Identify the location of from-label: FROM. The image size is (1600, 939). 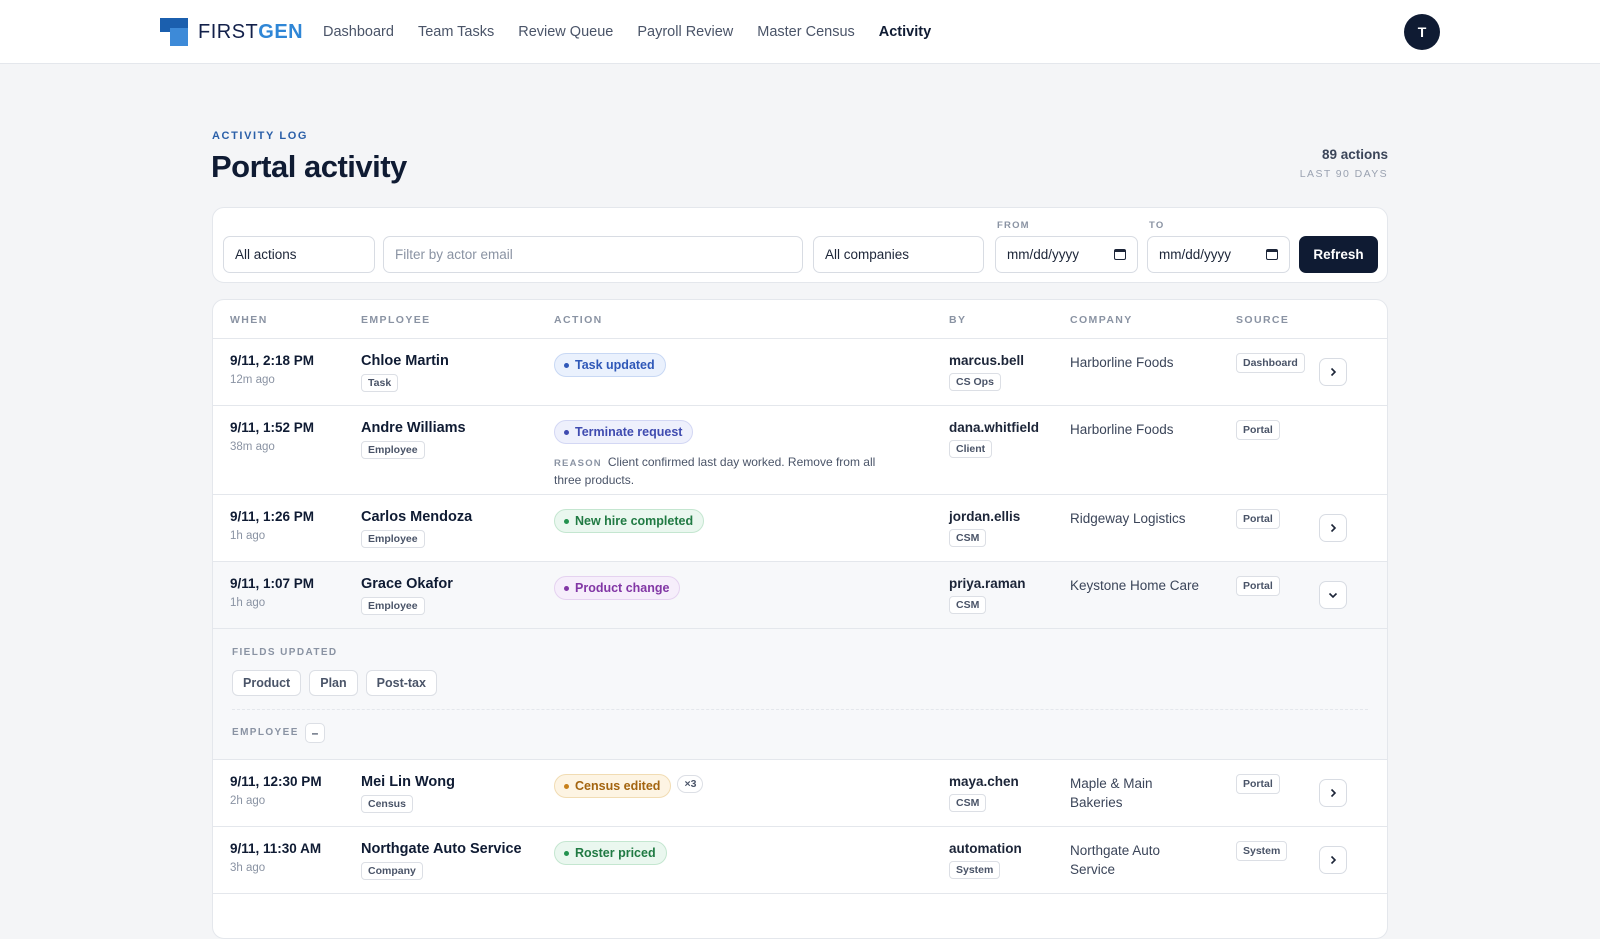
(1013, 225).